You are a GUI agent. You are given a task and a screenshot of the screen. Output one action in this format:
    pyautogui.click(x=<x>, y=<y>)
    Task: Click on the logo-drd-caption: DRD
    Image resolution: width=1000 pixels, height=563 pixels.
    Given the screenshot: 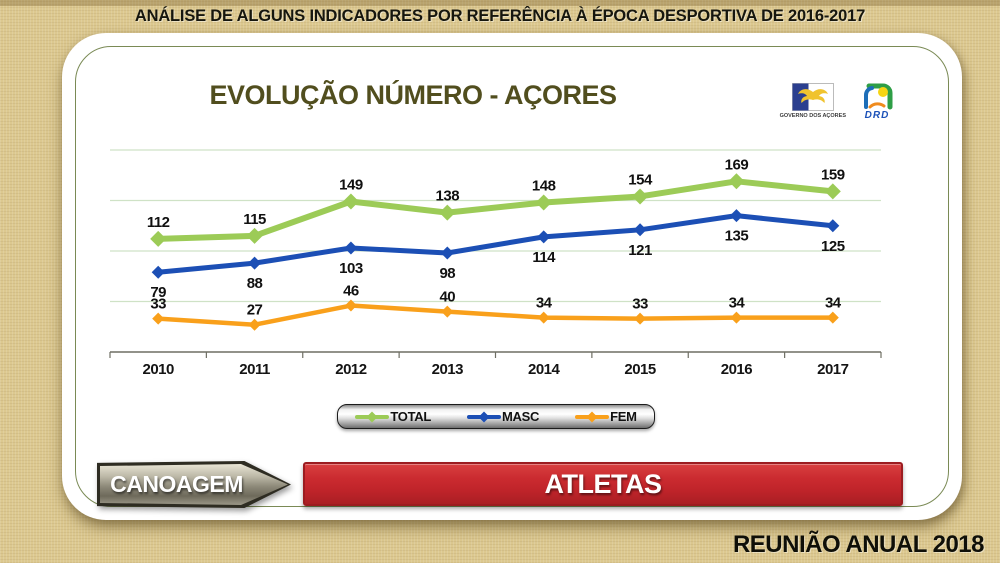 What is the action you would take?
    pyautogui.click(x=877, y=115)
    